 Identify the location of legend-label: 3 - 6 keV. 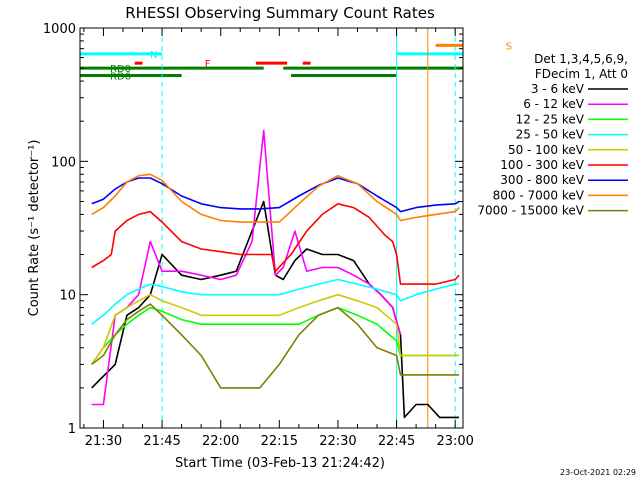
(558, 89).